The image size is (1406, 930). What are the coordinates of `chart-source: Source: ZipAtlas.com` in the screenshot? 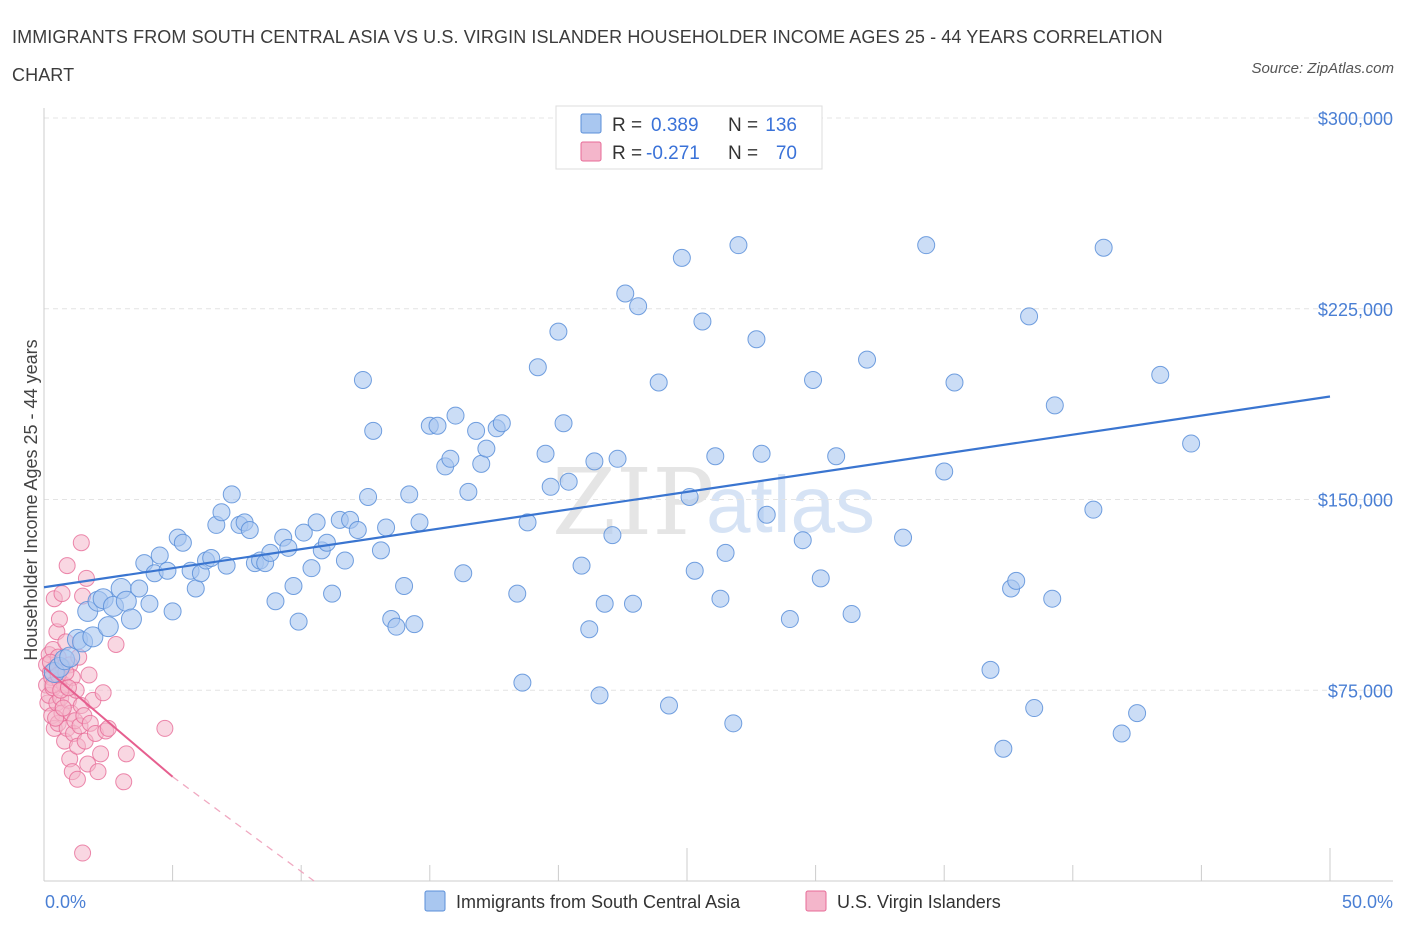 It's located at (1322, 68).